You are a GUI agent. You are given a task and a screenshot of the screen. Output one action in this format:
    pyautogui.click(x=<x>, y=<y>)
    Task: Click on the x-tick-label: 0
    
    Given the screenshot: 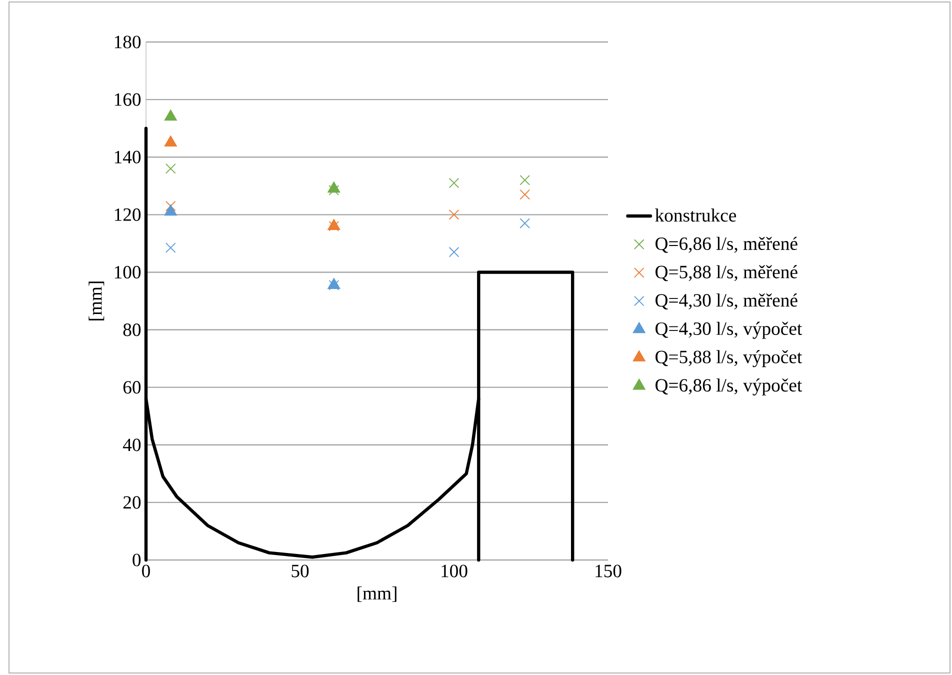 What is the action you would take?
    pyautogui.click(x=146, y=571)
    